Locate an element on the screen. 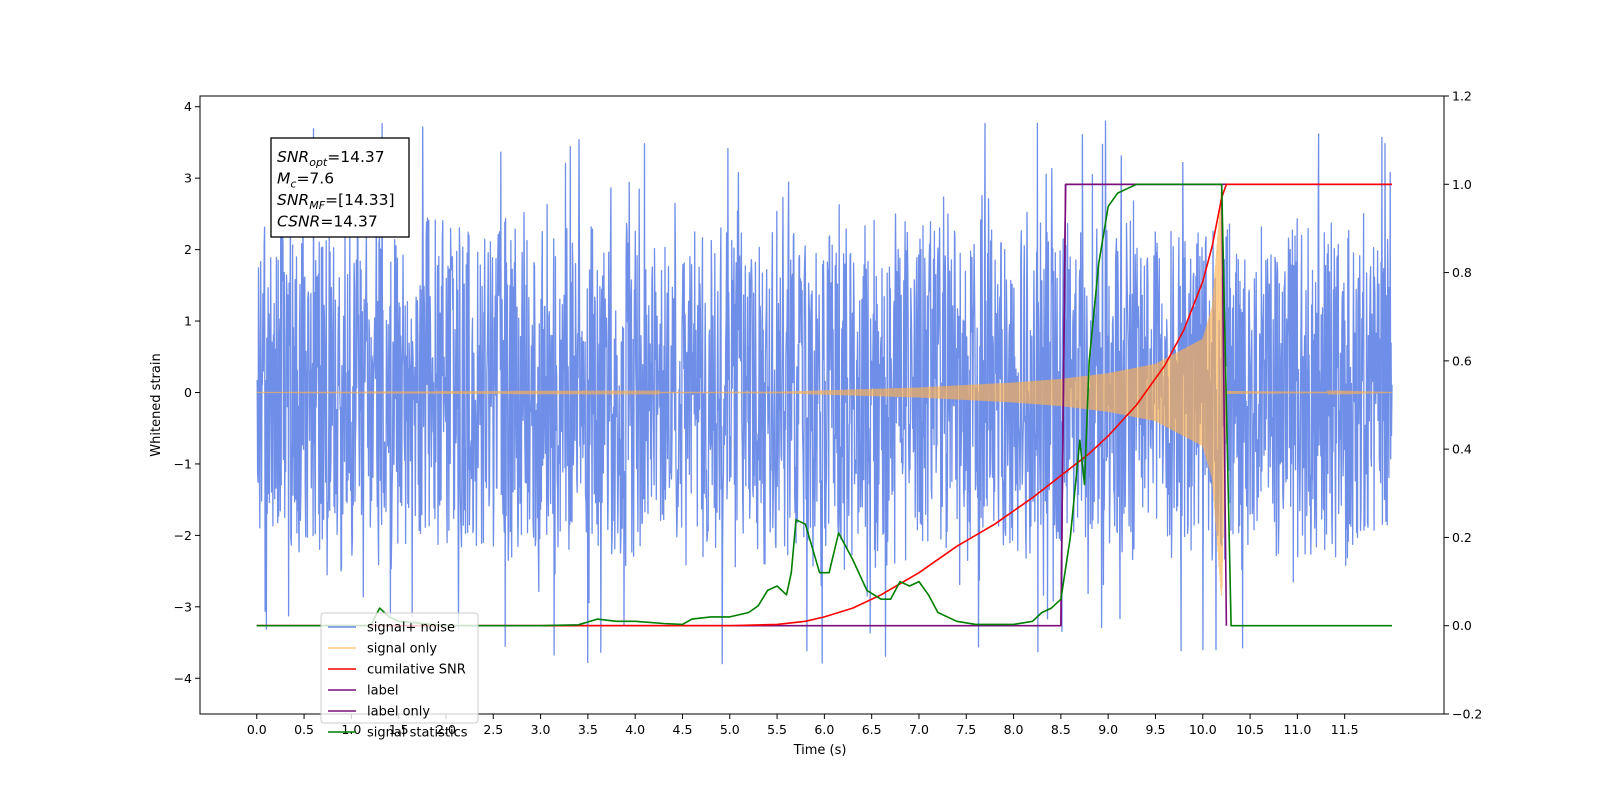  x-tick-label: 7.5 is located at coordinates (966, 729).